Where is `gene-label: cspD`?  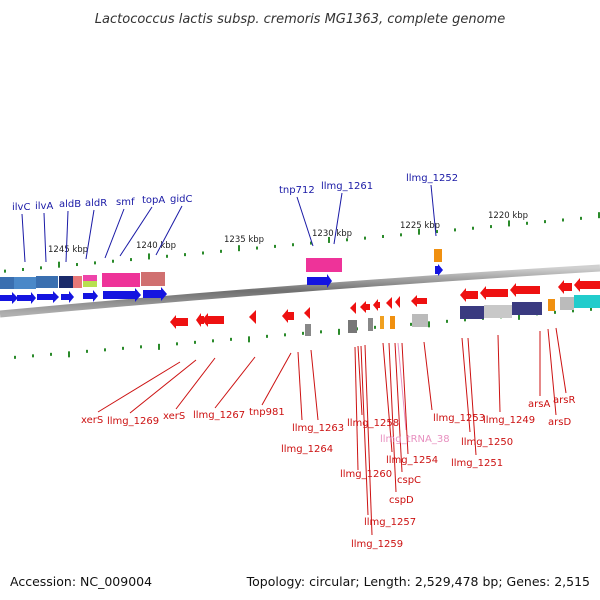 gene-label: cspD is located at coordinates (401, 500).